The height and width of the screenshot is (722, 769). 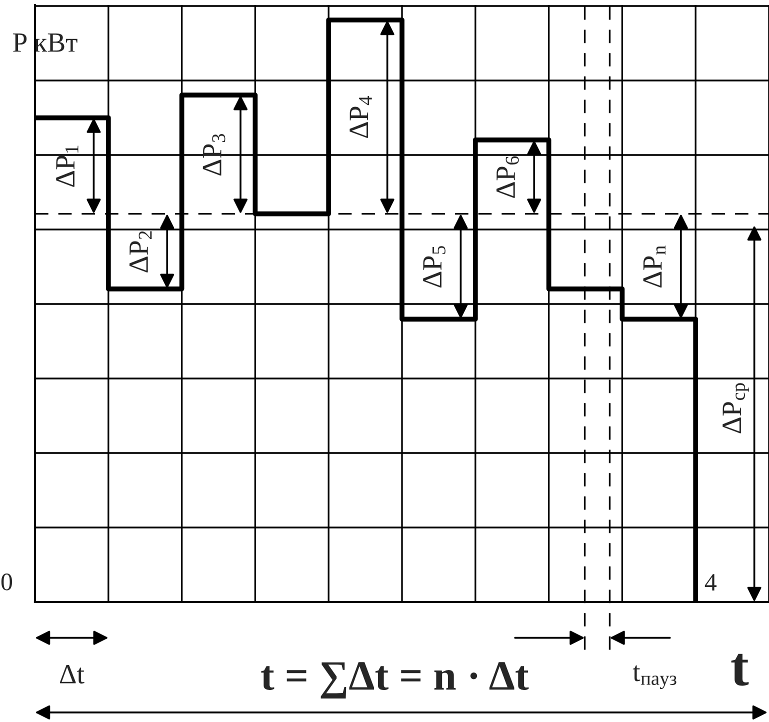 I want to click on text: Δt, so click(x=72, y=674).